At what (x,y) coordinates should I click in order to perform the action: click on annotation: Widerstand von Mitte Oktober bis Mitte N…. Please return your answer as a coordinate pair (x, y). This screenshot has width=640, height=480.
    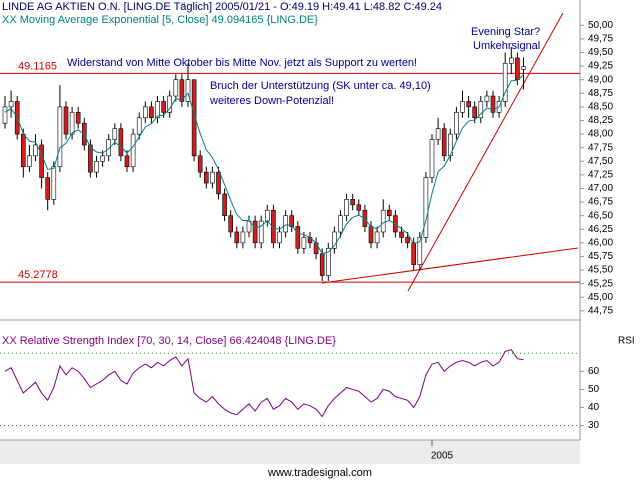
    Looking at the image, I should click on (242, 63).